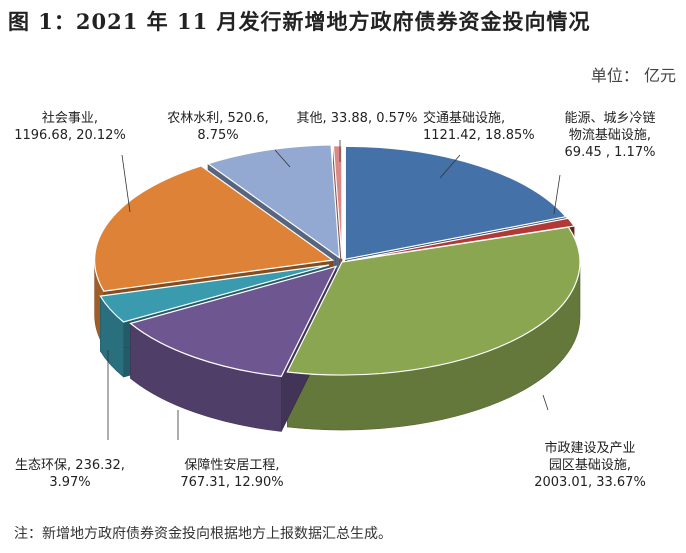  I want to click on data-label-5: 生态环保, 236.32, 3.97%, so click(70, 474).